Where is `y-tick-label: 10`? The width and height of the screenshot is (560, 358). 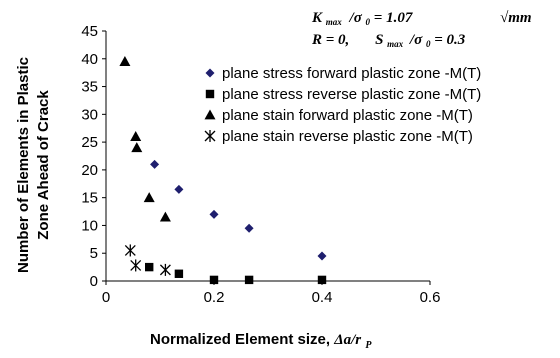
y-tick-label: 10 is located at coordinates (89, 225).